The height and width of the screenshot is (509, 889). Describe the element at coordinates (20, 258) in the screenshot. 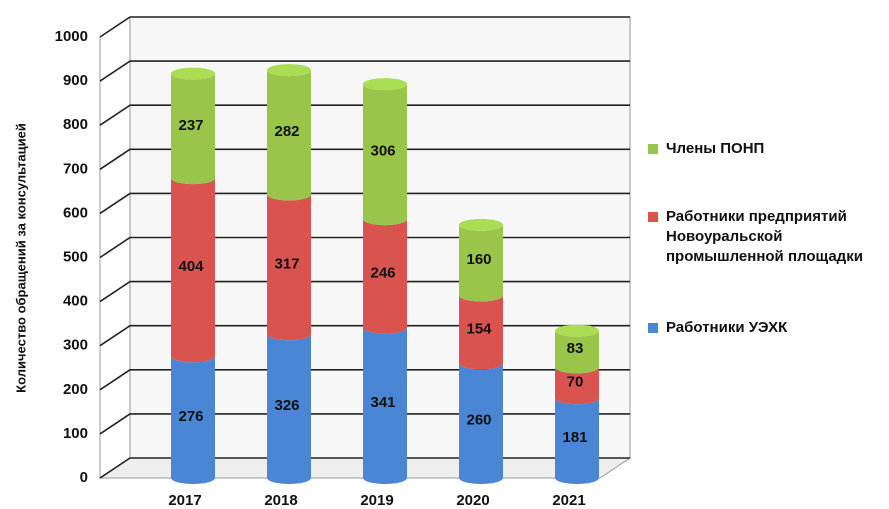

I see `y-axis-title: Количество обращений за консультацией` at that location.